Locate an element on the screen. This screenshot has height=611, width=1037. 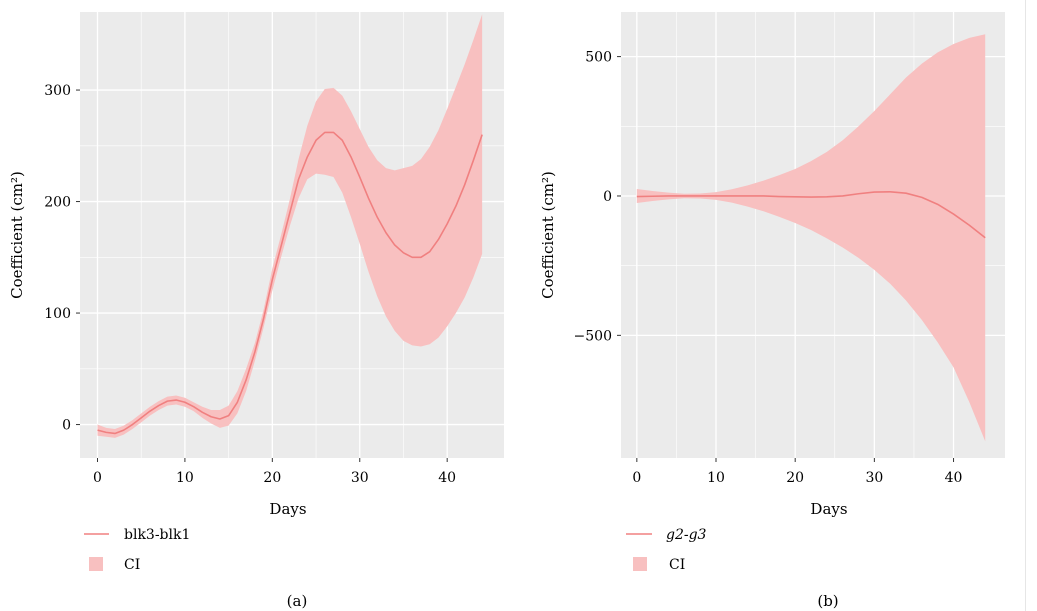
legend-line-label: g2-g3 is located at coordinates (686, 535).